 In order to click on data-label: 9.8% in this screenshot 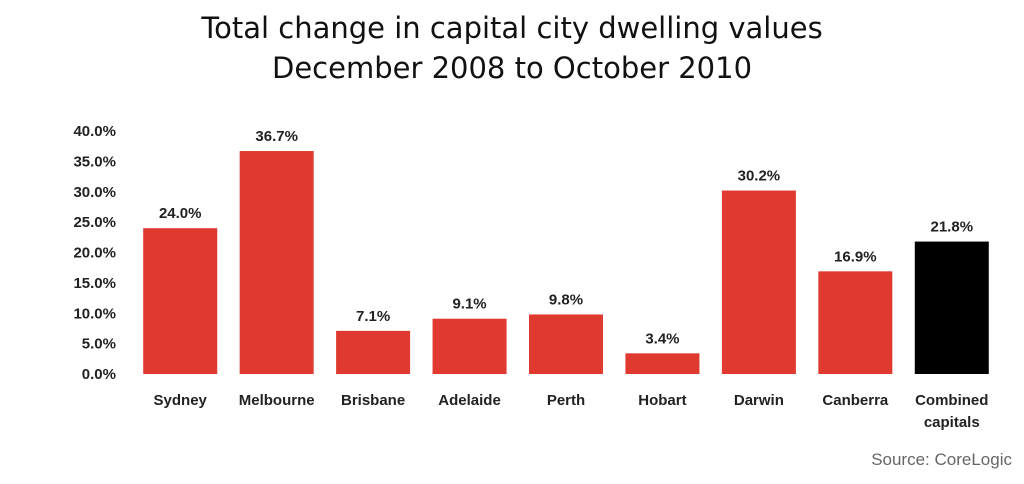, I will do `click(566, 299)`.